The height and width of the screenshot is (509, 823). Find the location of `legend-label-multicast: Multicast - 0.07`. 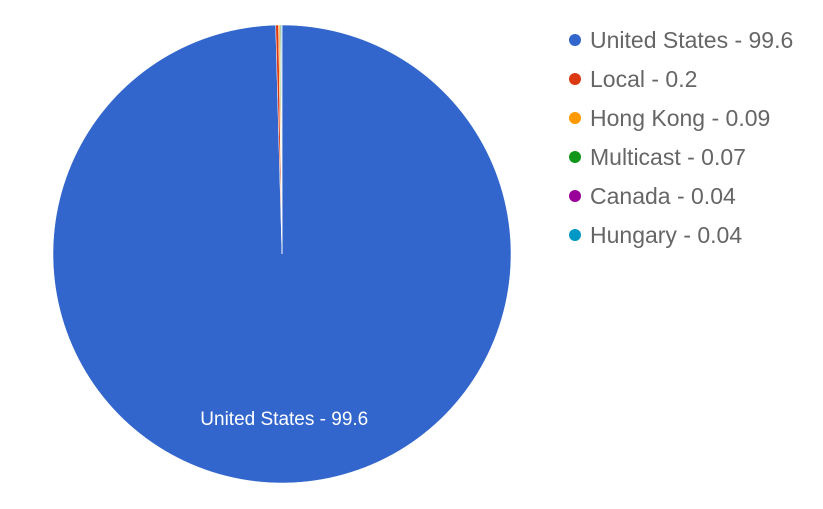

legend-label-multicast: Multicast - 0.07 is located at coordinates (668, 157).